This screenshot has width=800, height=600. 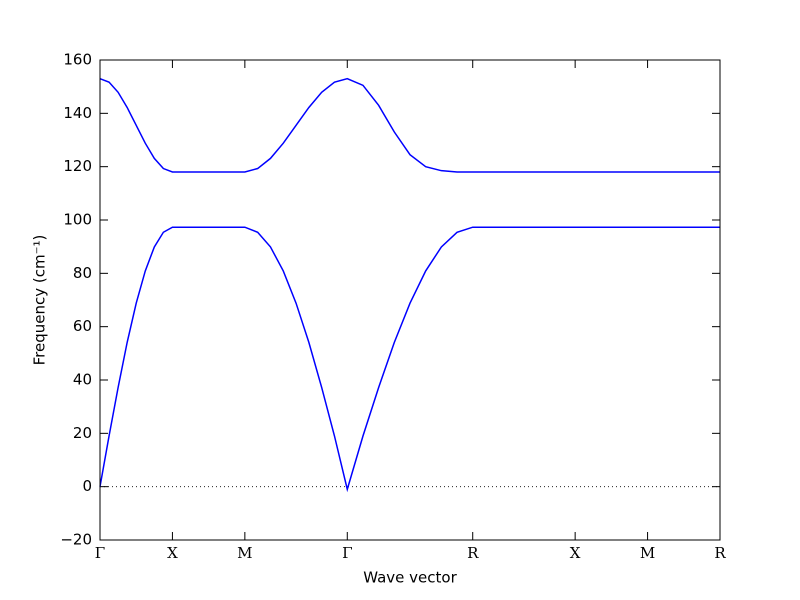 I want to click on x-axis-label: Wave vector, so click(x=410, y=578).